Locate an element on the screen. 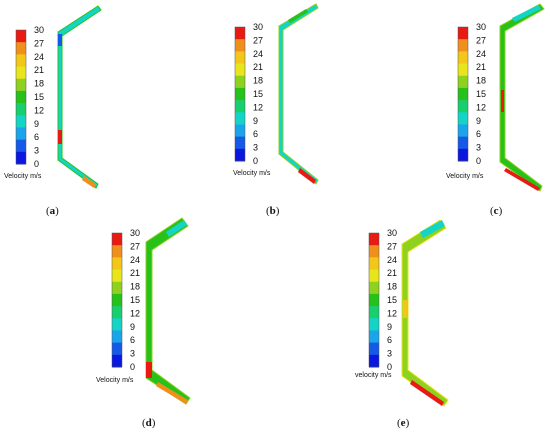  low-velocity-region is located at coordinates (60, 40).